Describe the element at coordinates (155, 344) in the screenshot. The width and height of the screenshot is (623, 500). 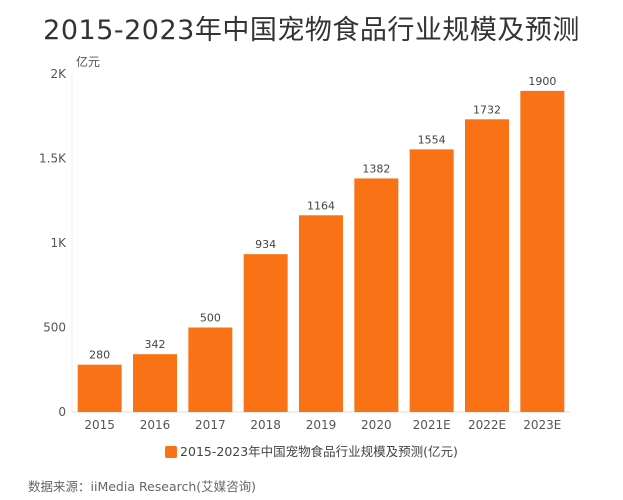
I see `data-label: 342` at that location.